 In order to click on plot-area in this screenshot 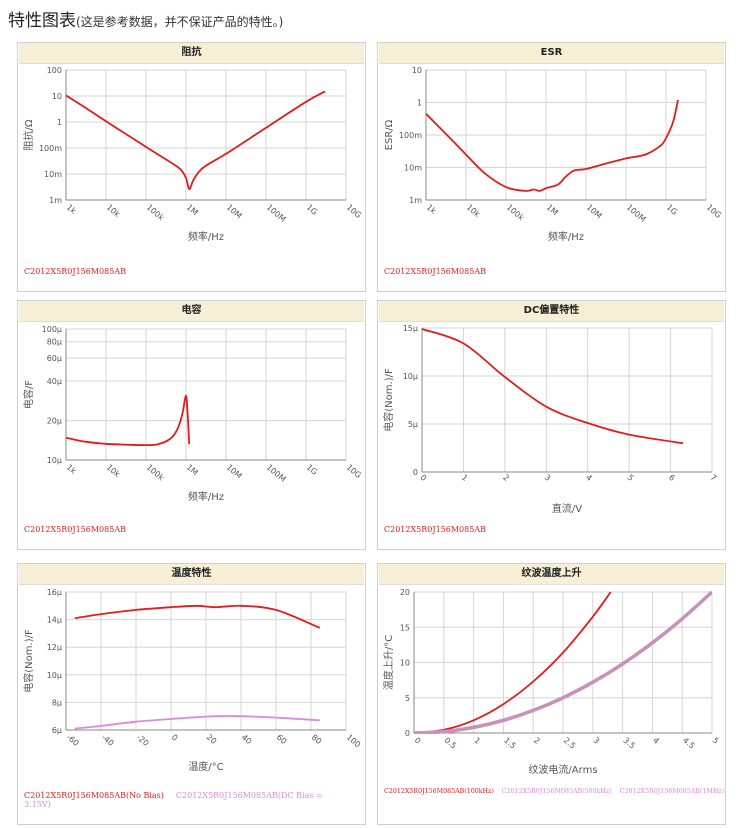, I will do `click(567, 400)`.